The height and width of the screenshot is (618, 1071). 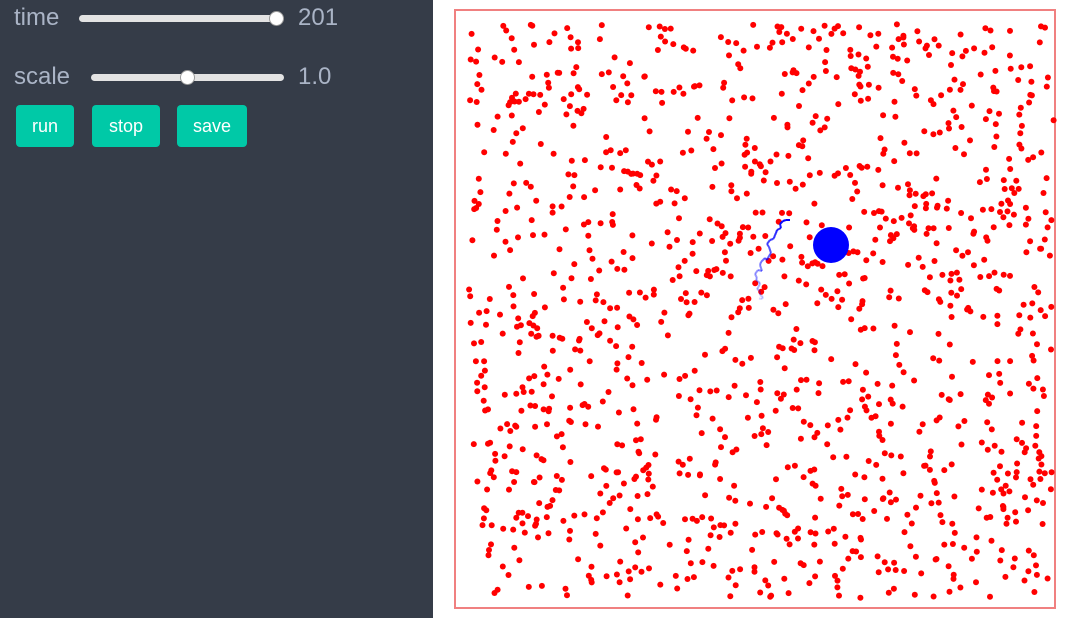 I want to click on stop-button: stop, so click(x=126, y=126).